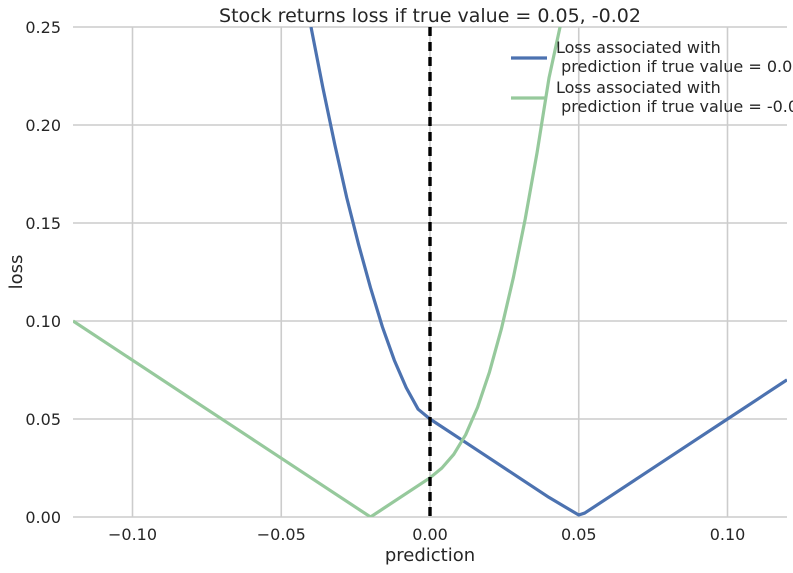  What do you see at coordinates (281, 534) in the screenshot?
I see `x-tick-label: −0.05` at bounding box center [281, 534].